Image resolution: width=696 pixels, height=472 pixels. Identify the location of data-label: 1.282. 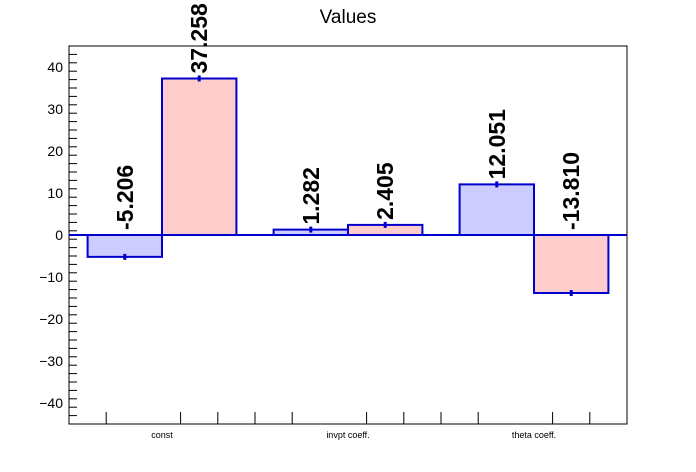
(311, 196).